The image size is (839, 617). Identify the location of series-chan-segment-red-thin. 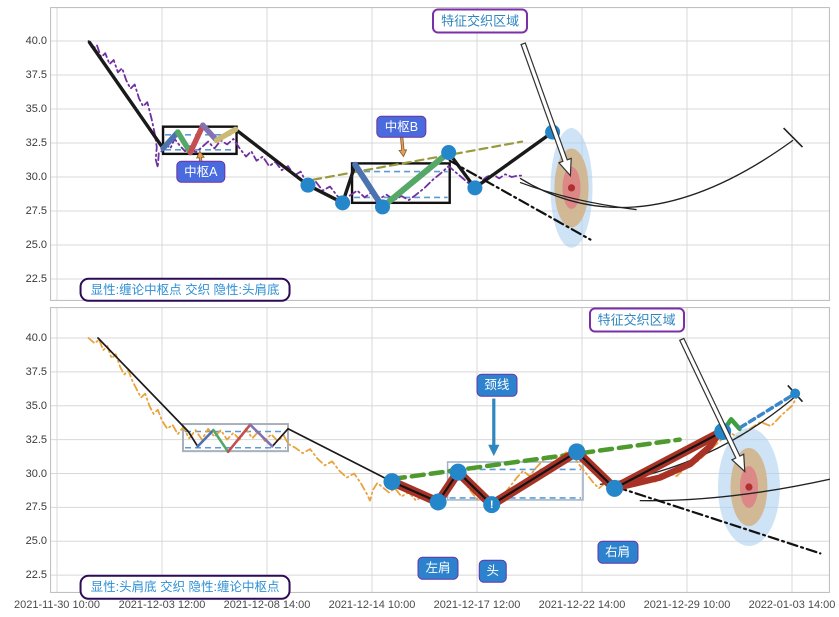
(239, 438).